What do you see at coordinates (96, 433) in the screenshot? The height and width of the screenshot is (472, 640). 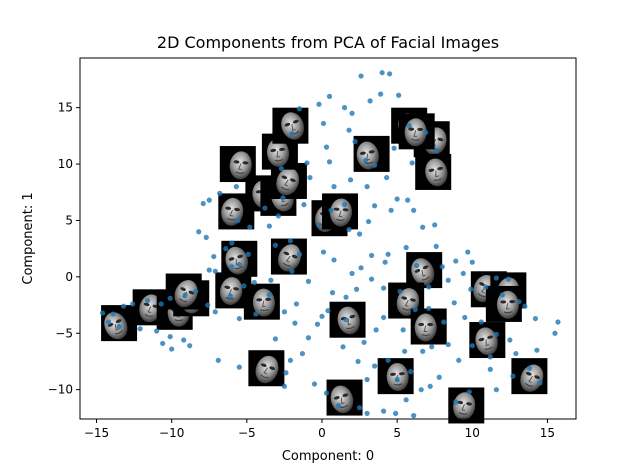 I see `x-tick-label: −15` at bounding box center [96, 433].